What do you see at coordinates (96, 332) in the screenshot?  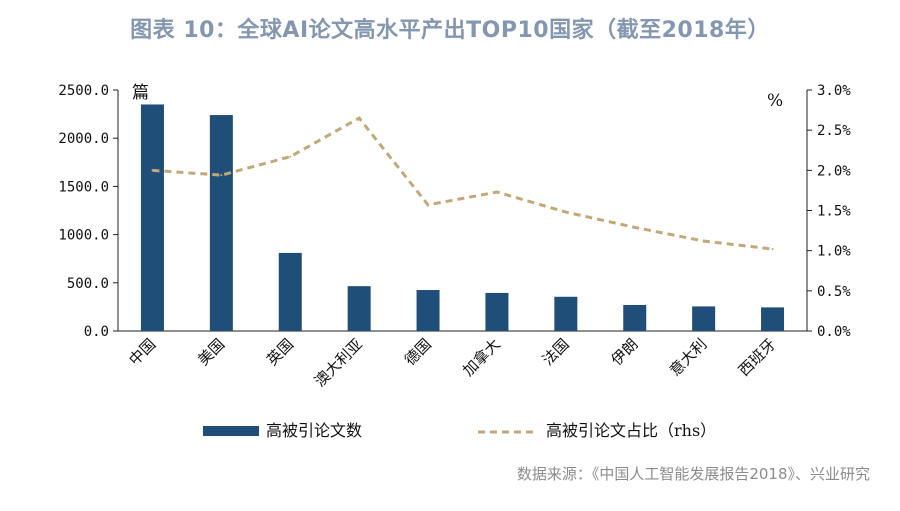 I see `left-tick-label: 0.0` at bounding box center [96, 332].